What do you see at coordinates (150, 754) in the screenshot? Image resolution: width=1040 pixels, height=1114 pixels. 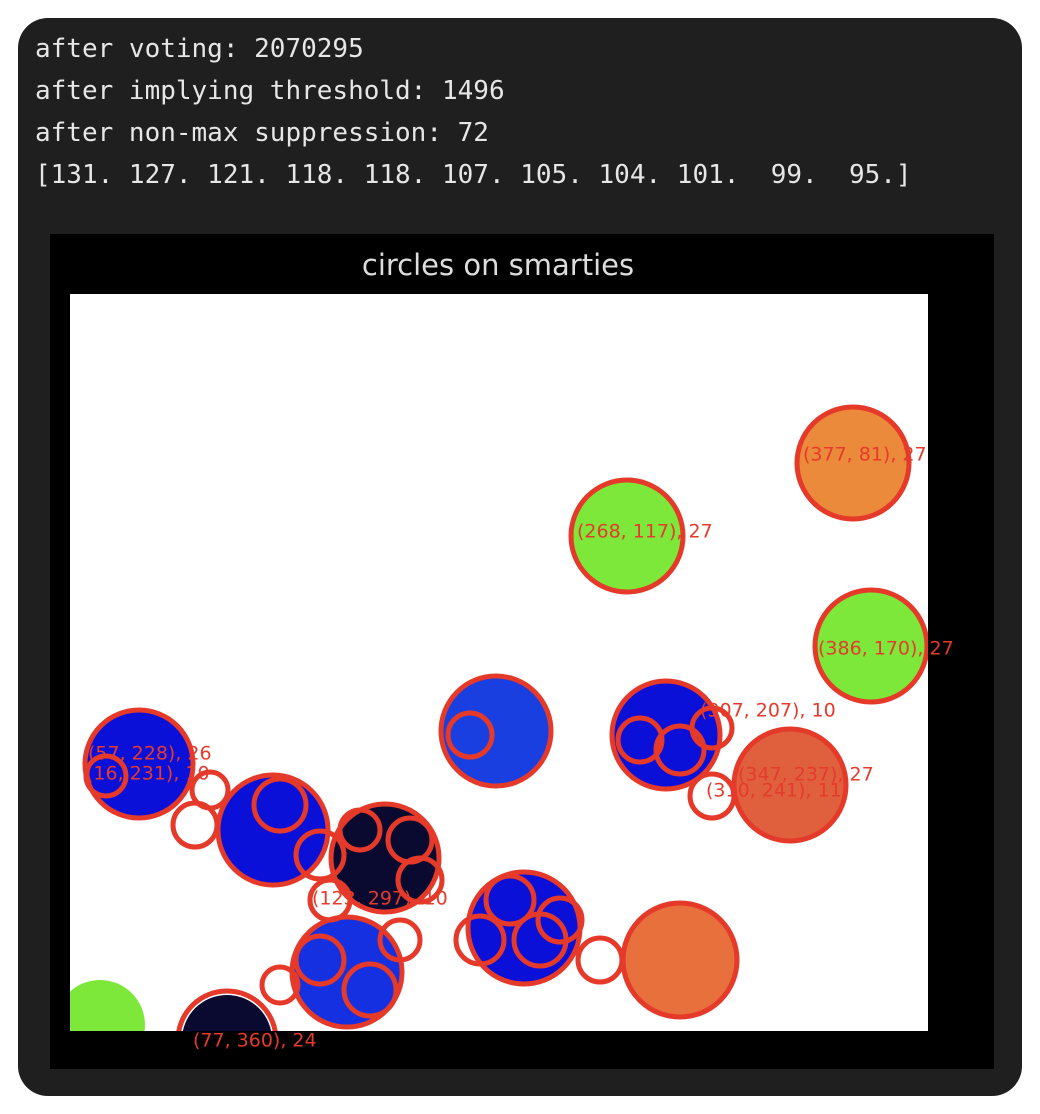 I see `circle-label: (57, 228), 26` at bounding box center [150, 754].